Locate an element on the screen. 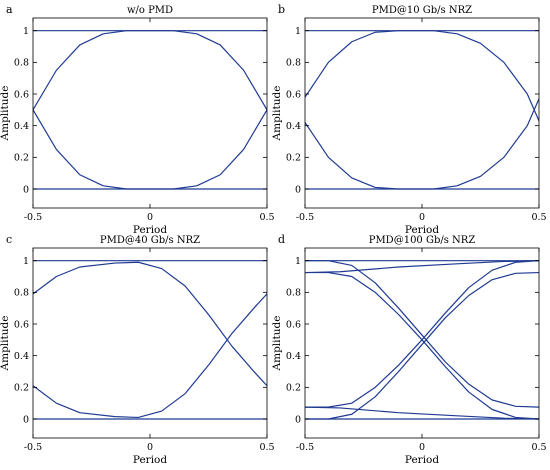  panel-title: w/o PMD is located at coordinates (150, 10).